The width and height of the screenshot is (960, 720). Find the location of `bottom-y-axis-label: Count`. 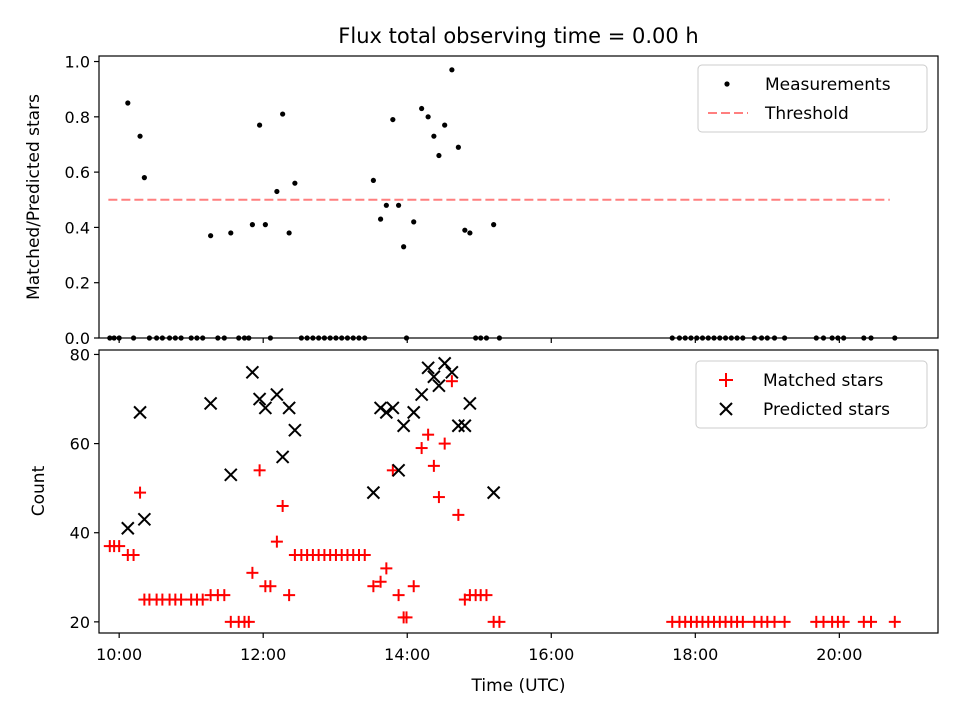

bottom-y-axis-label: Count is located at coordinates (39, 490).